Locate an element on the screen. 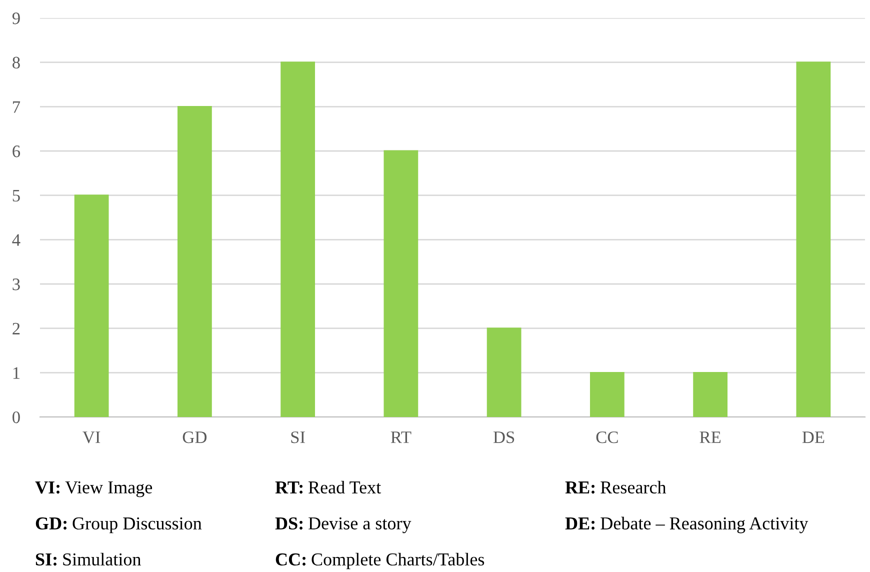 Image resolution: width=870 pixels, height=572 pixels. text: VI: View Image is located at coordinates (93, 489).